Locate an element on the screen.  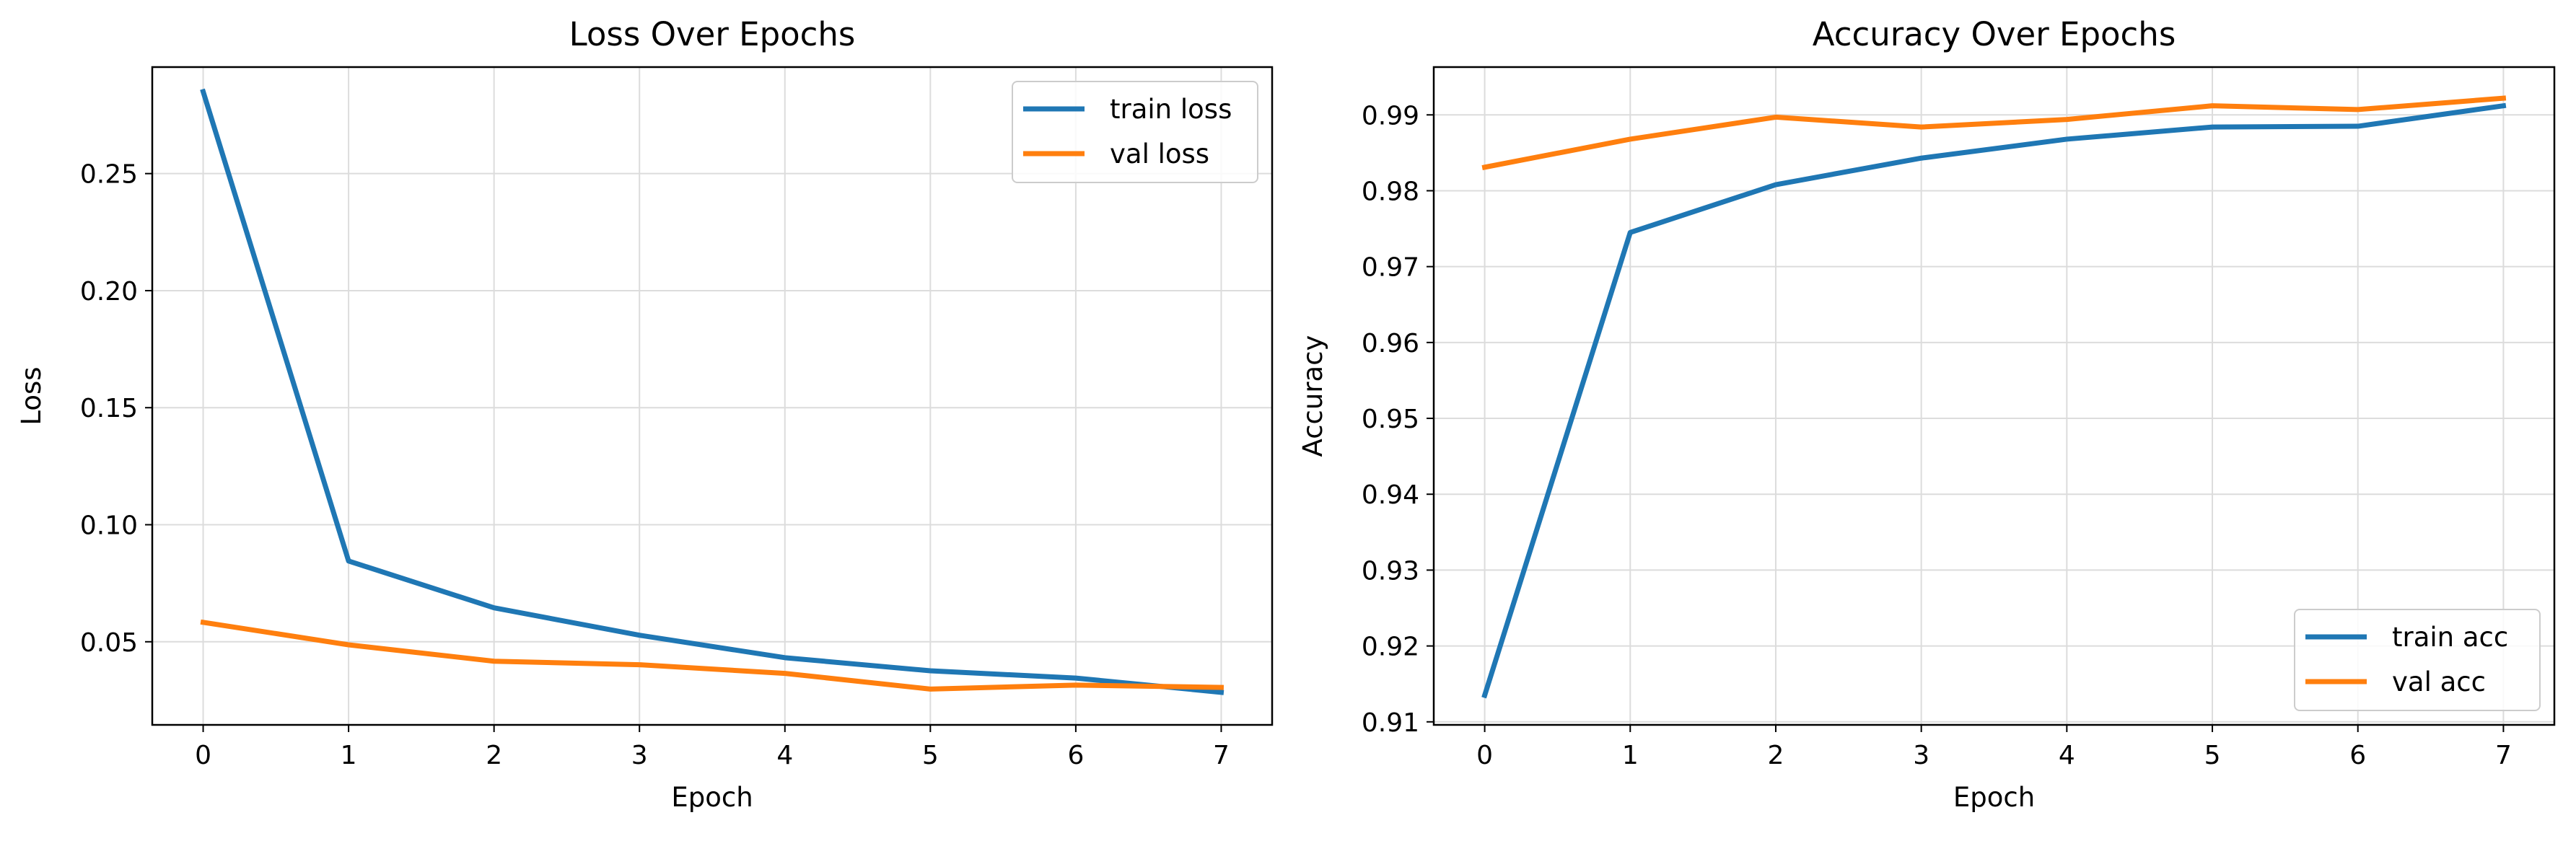
y-tick-label: 0.05 is located at coordinates (109, 643).